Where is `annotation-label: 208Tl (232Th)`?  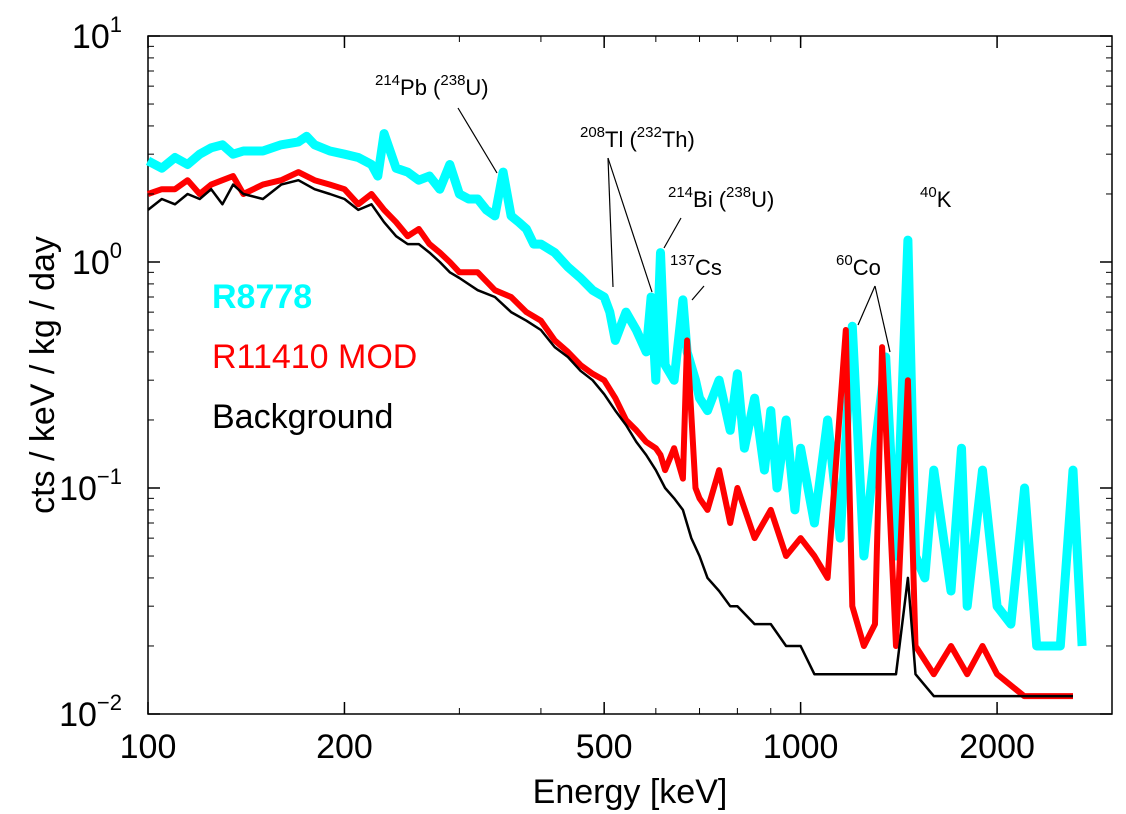 annotation-label: 208Tl (232Th) is located at coordinates (637, 138).